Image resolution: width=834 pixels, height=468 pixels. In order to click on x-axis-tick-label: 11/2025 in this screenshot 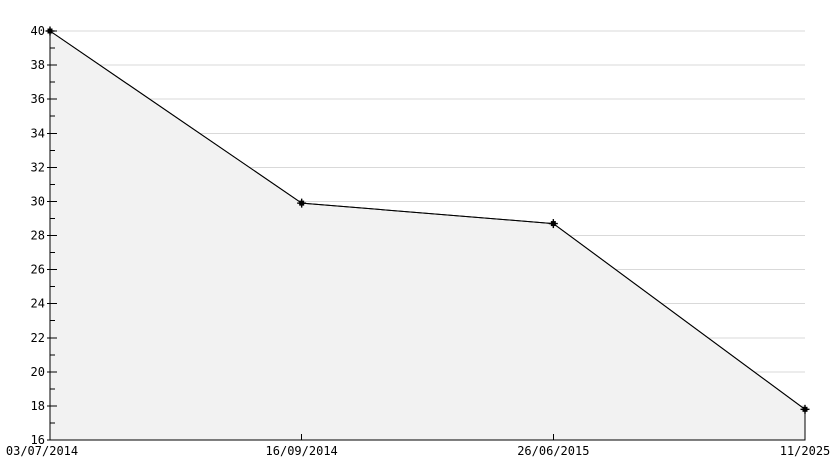, I will do `click(805, 451)`.